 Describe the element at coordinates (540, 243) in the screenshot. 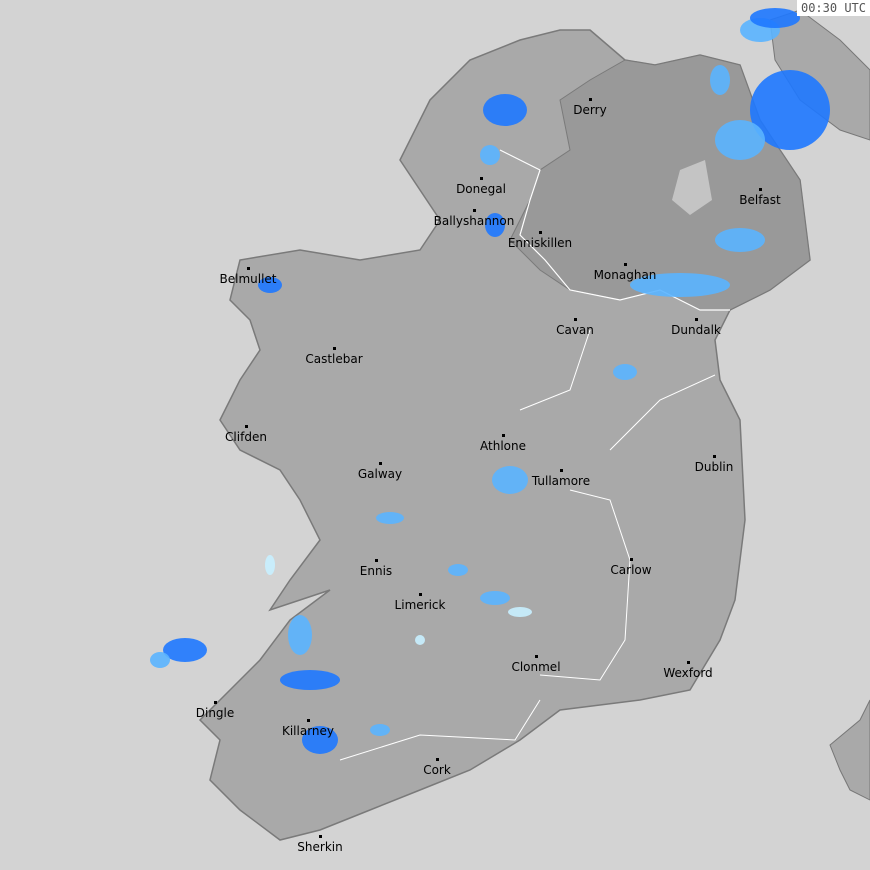

I see `city-label: Enniskillen` at that location.